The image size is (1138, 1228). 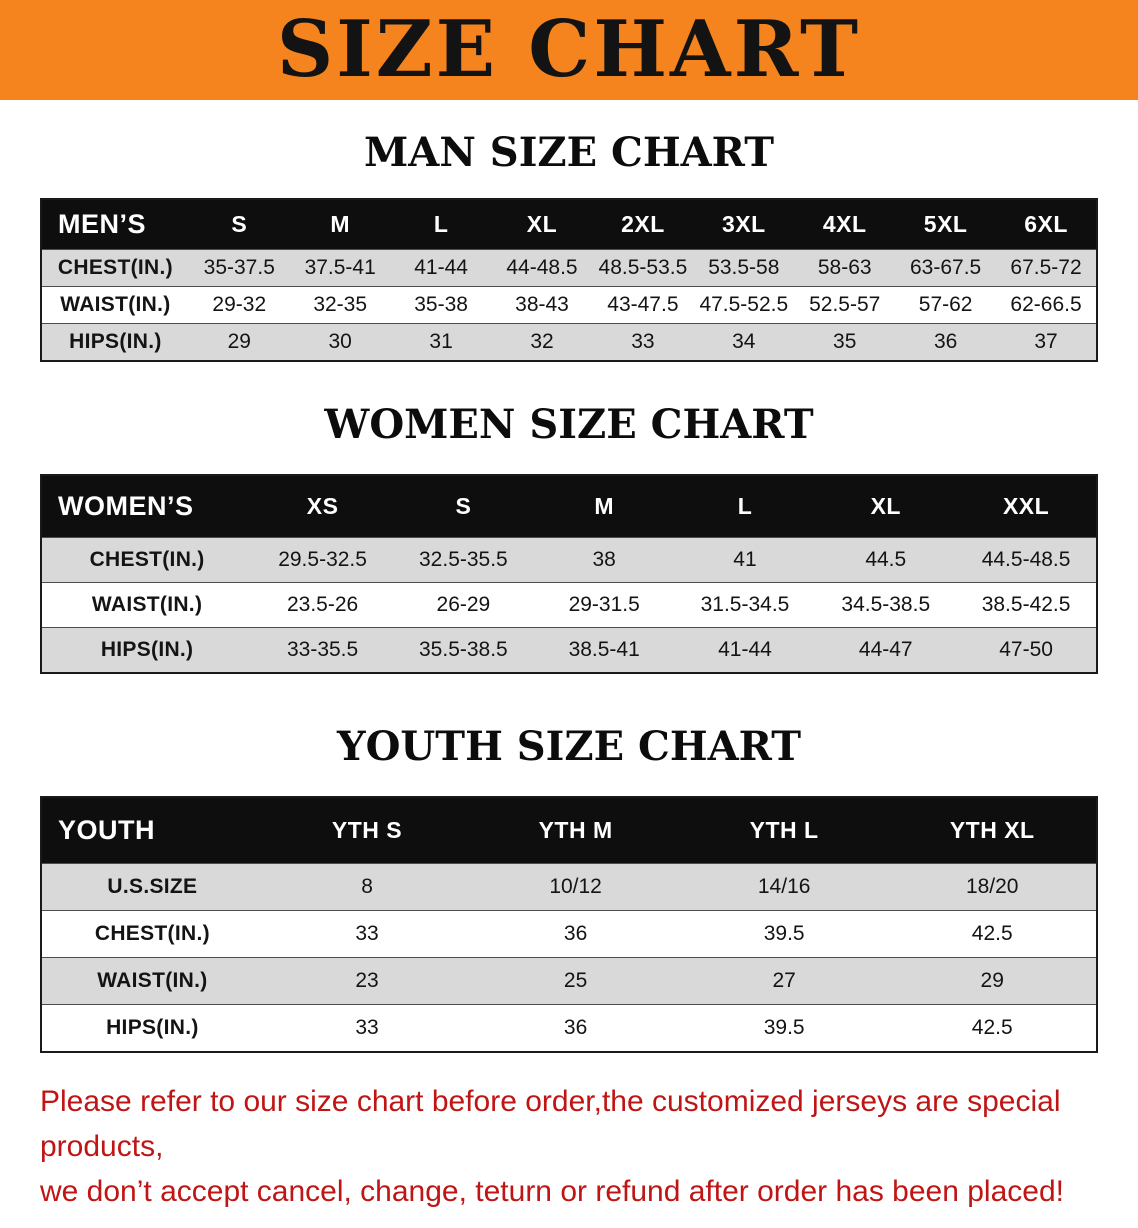 What do you see at coordinates (463, 605) in the screenshot?
I see `value-cell: 26-29` at bounding box center [463, 605].